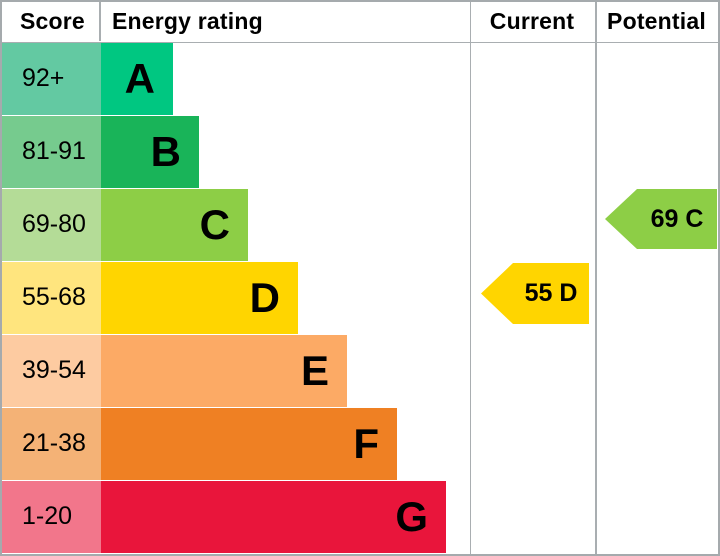  Describe the element at coordinates (47, 516) in the screenshot. I see `score-range-label: 1-20` at that location.